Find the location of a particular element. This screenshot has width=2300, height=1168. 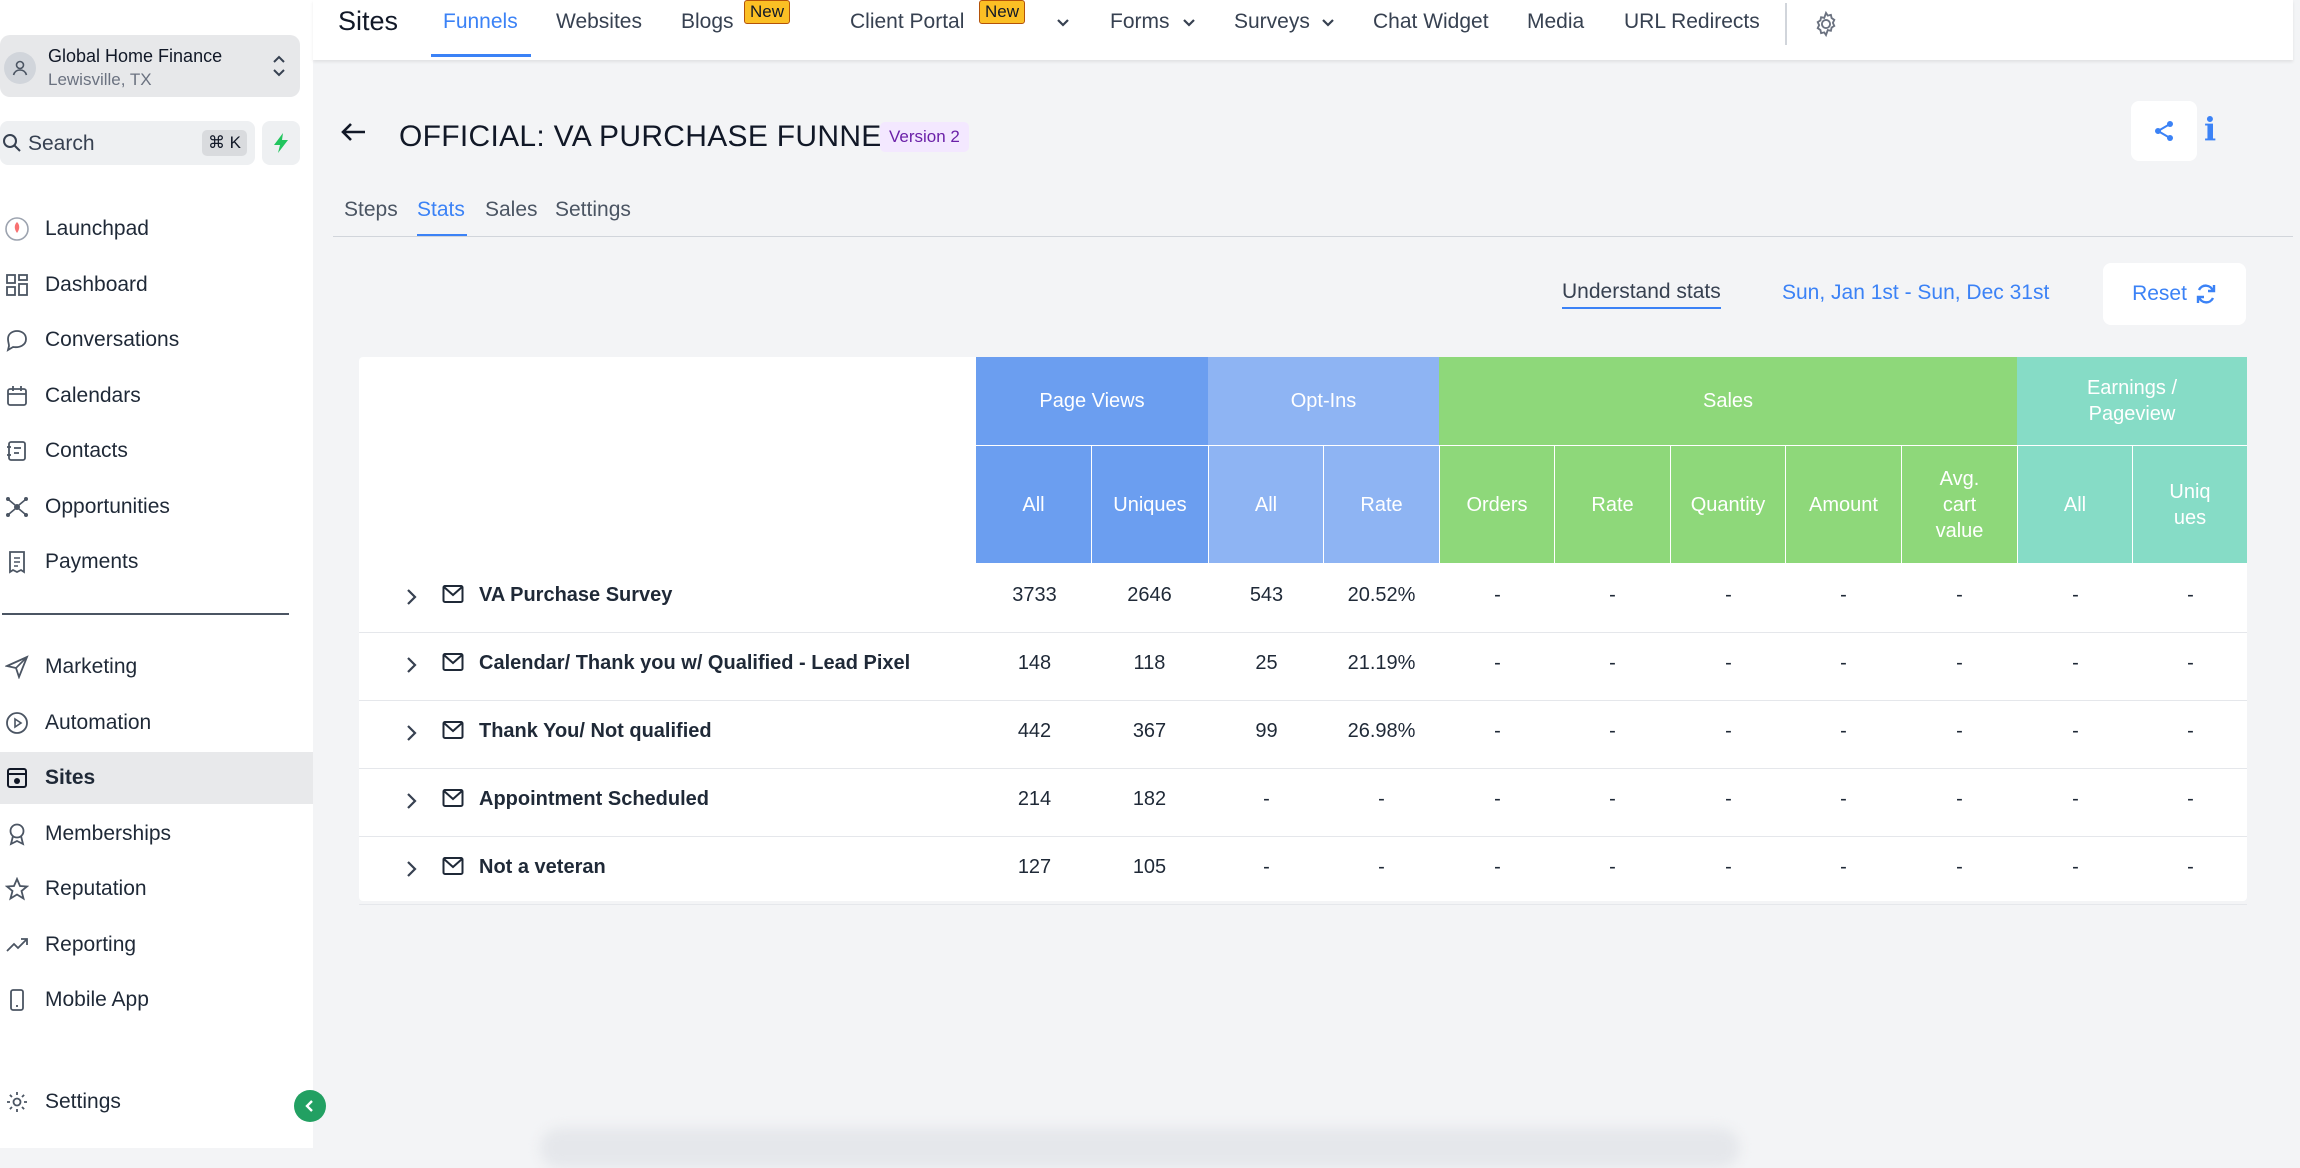

nav-websites: Websites is located at coordinates (599, 21).